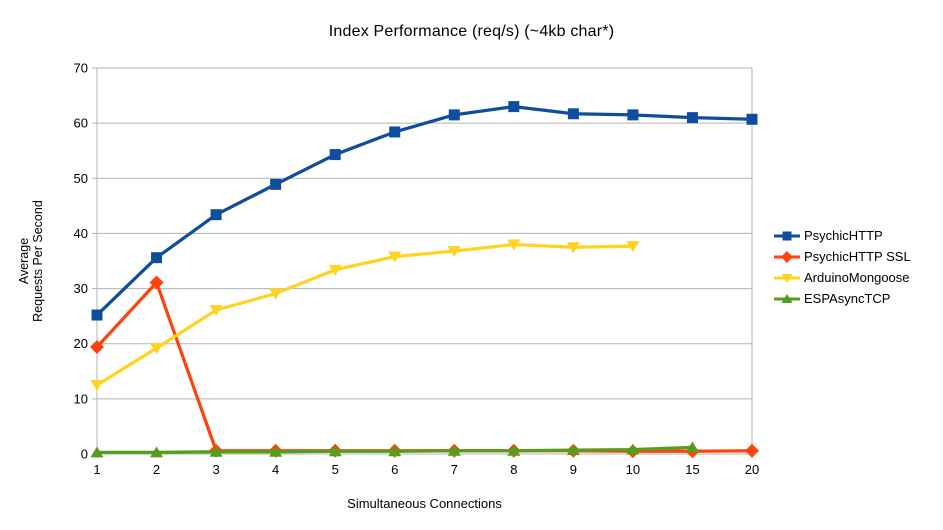  Describe the element at coordinates (81, 343) in the screenshot. I see `y-tick-label: 20` at that location.